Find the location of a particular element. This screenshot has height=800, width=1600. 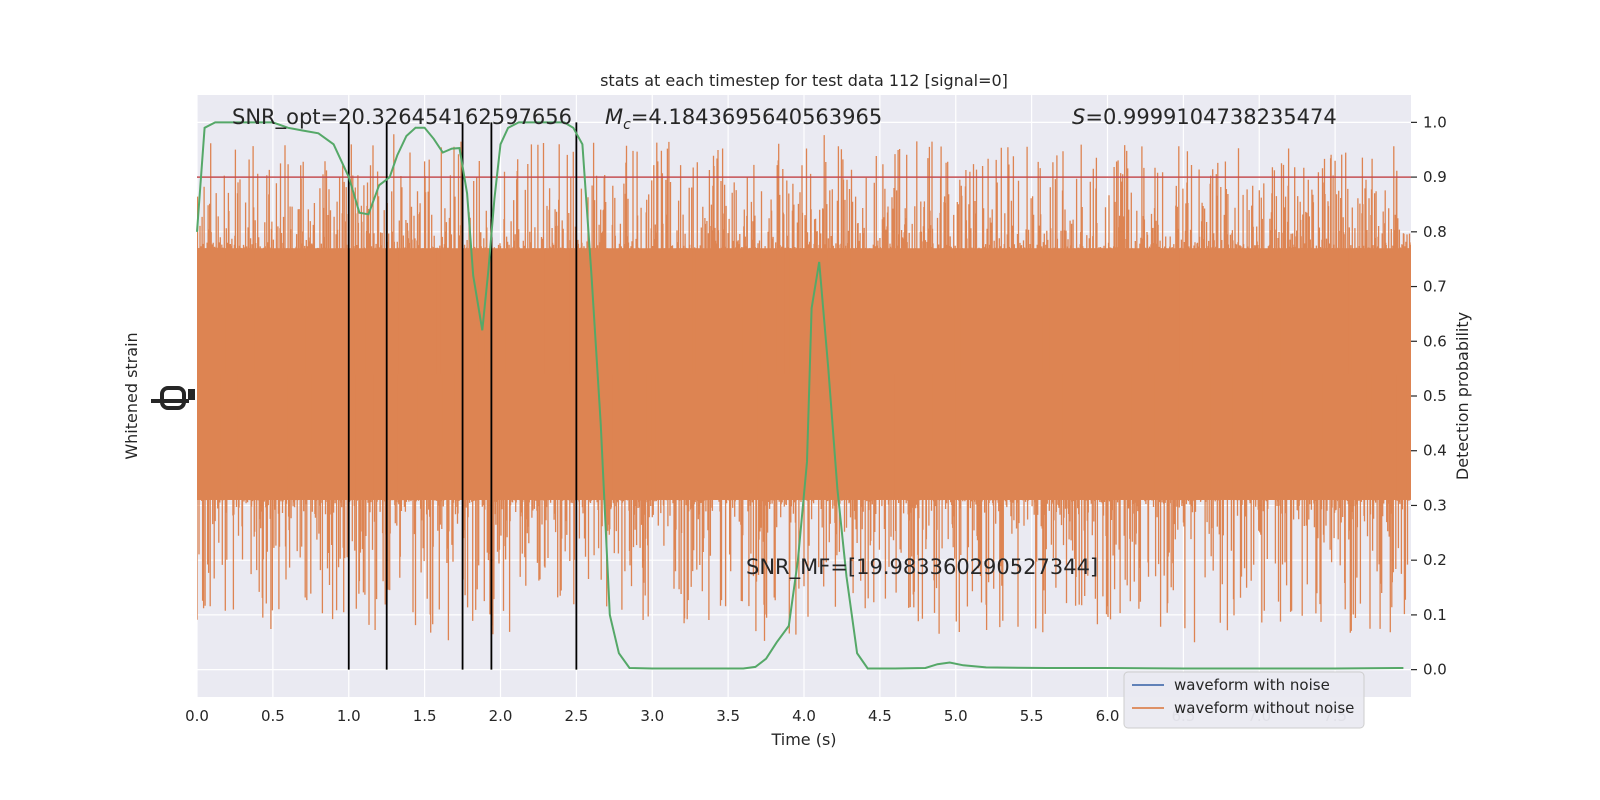

y-tick-label-5: 0.5 is located at coordinates (1435, 396).